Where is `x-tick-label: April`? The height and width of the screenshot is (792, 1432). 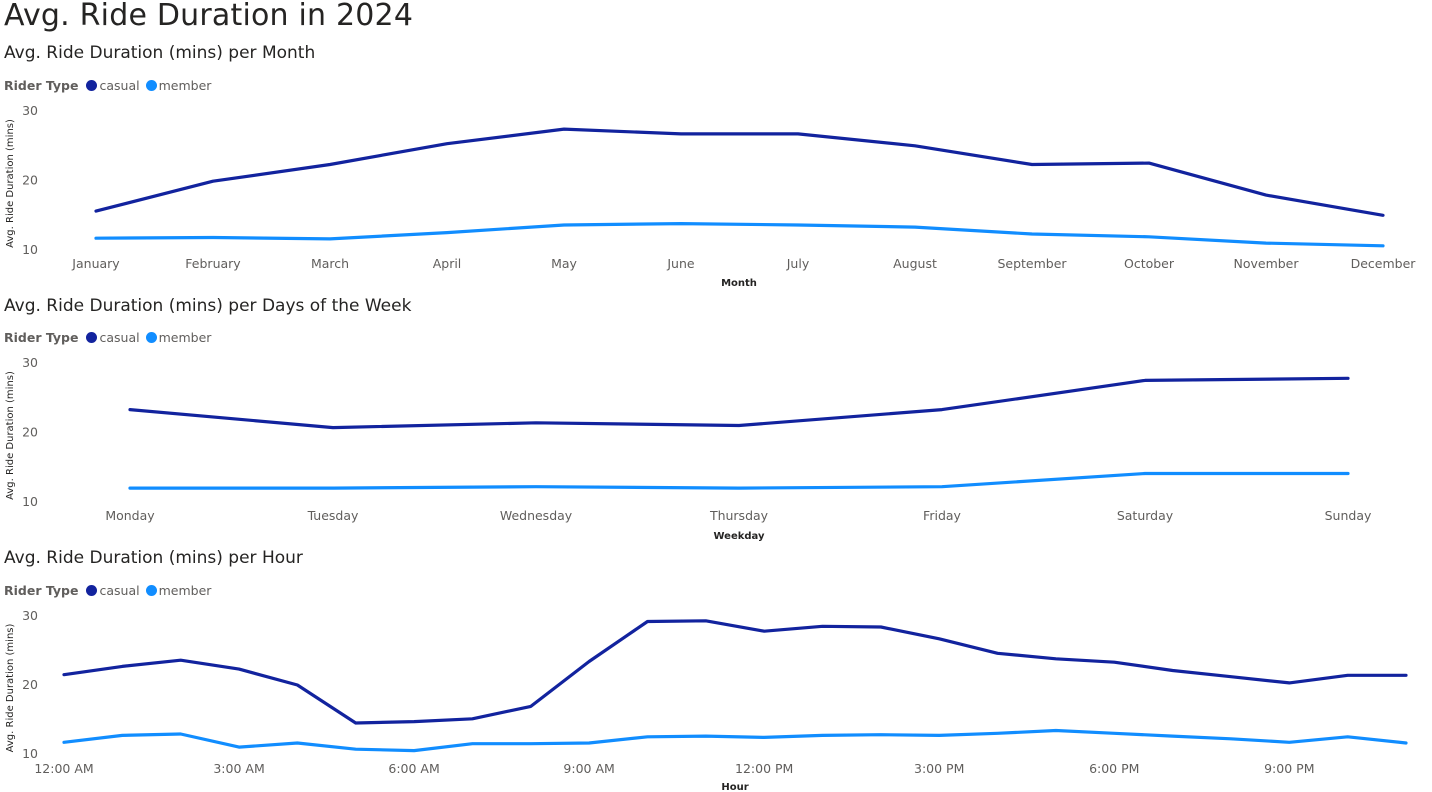
x-tick-label: April is located at coordinates (447, 263).